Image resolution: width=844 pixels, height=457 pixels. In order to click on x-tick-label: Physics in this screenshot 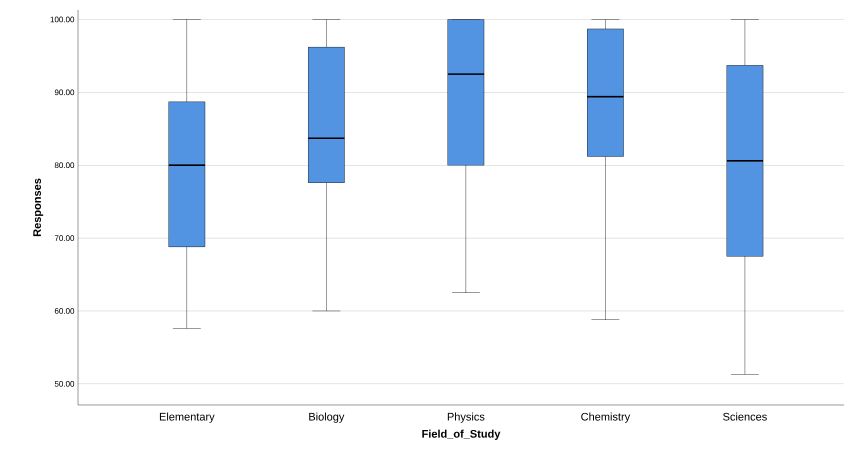, I will do `click(466, 417)`.